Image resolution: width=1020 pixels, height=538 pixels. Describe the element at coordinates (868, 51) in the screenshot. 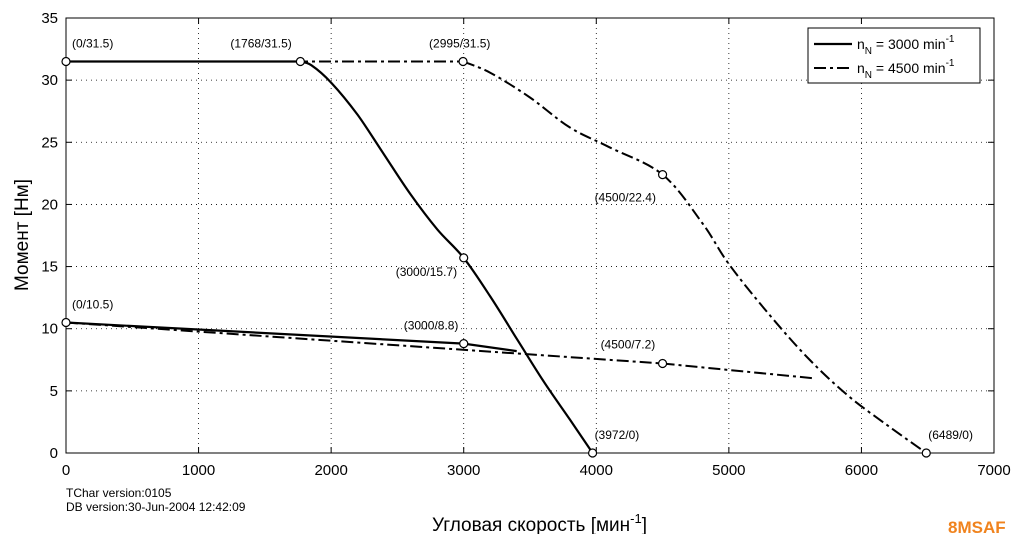

I see `legend-3000-sub: N` at that location.